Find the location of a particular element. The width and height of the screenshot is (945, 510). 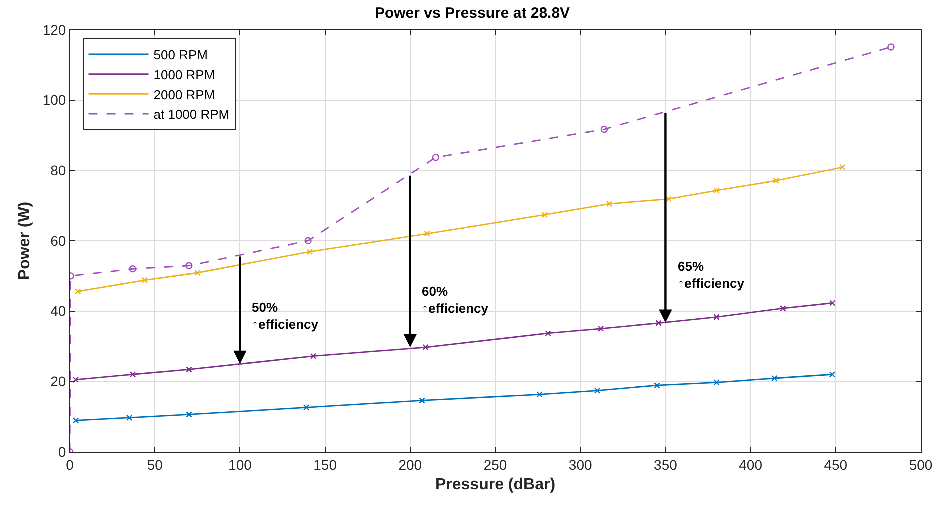

x-tick-label: 100 is located at coordinates (240, 464).